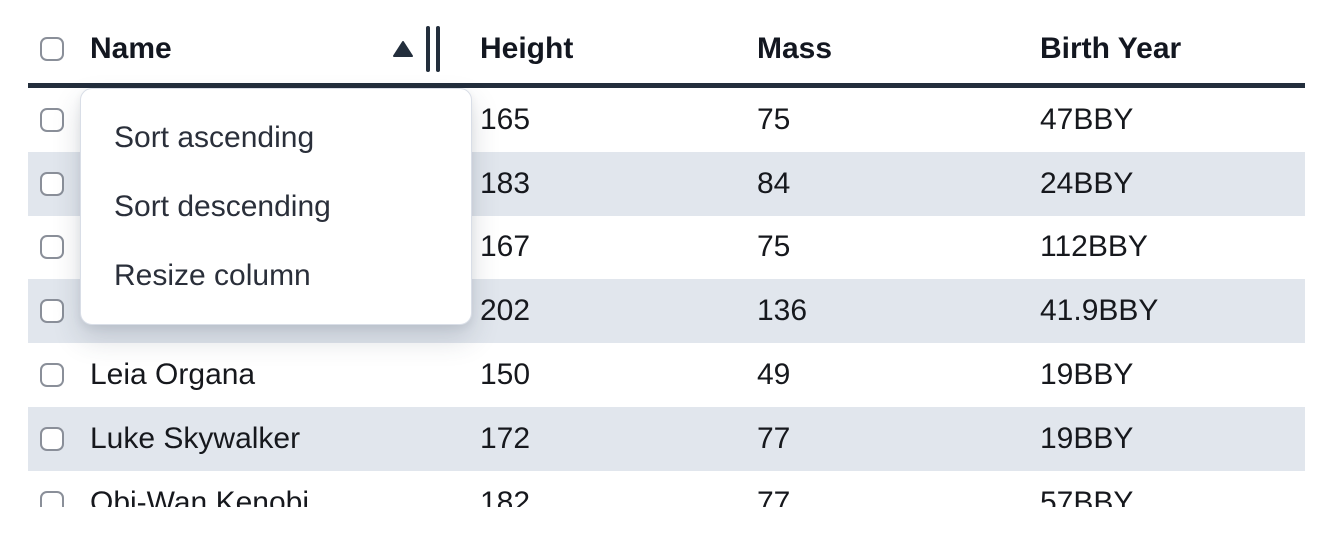  Describe the element at coordinates (666, 248) in the screenshot. I see `table-row: 167 75 112BBY` at that location.